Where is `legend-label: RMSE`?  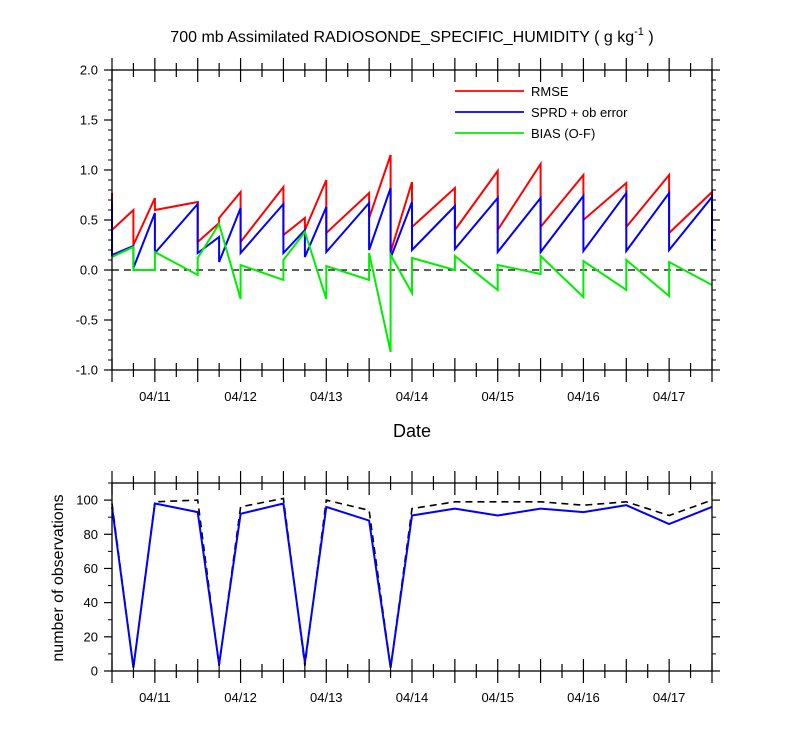 legend-label: RMSE is located at coordinates (550, 91).